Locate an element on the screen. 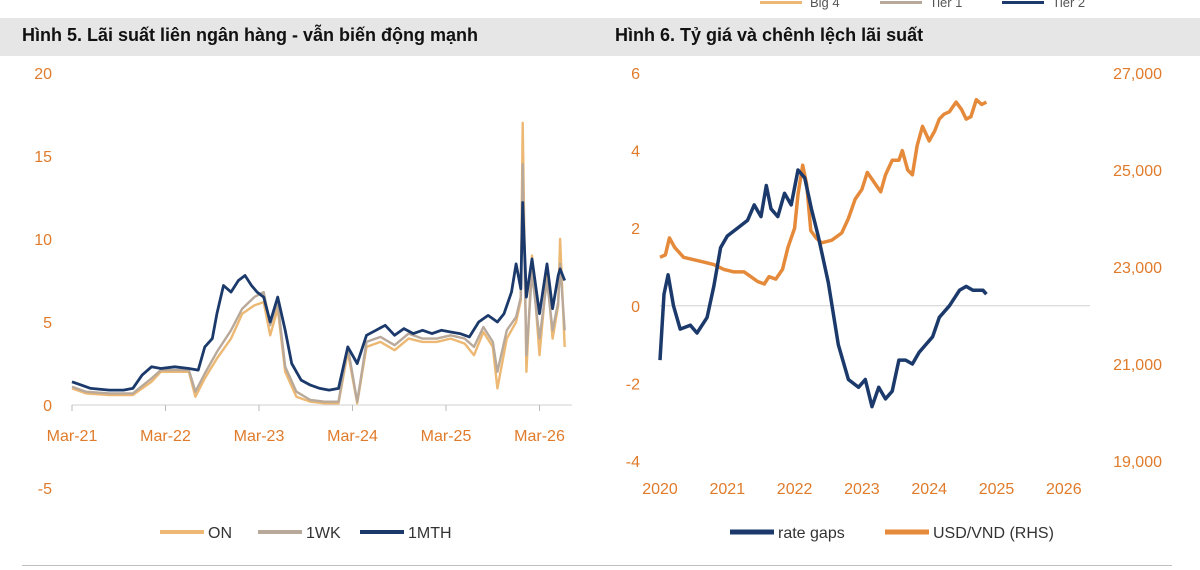 The height and width of the screenshot is (570, 1200). legend-item-tier1: Tier 1 is located at coordinates (921, 5).